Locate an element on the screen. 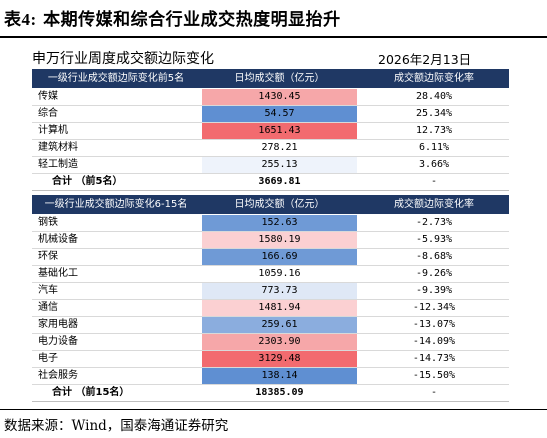  daily-turnover-cell: 259.61 is located at coordinates (279, 325).